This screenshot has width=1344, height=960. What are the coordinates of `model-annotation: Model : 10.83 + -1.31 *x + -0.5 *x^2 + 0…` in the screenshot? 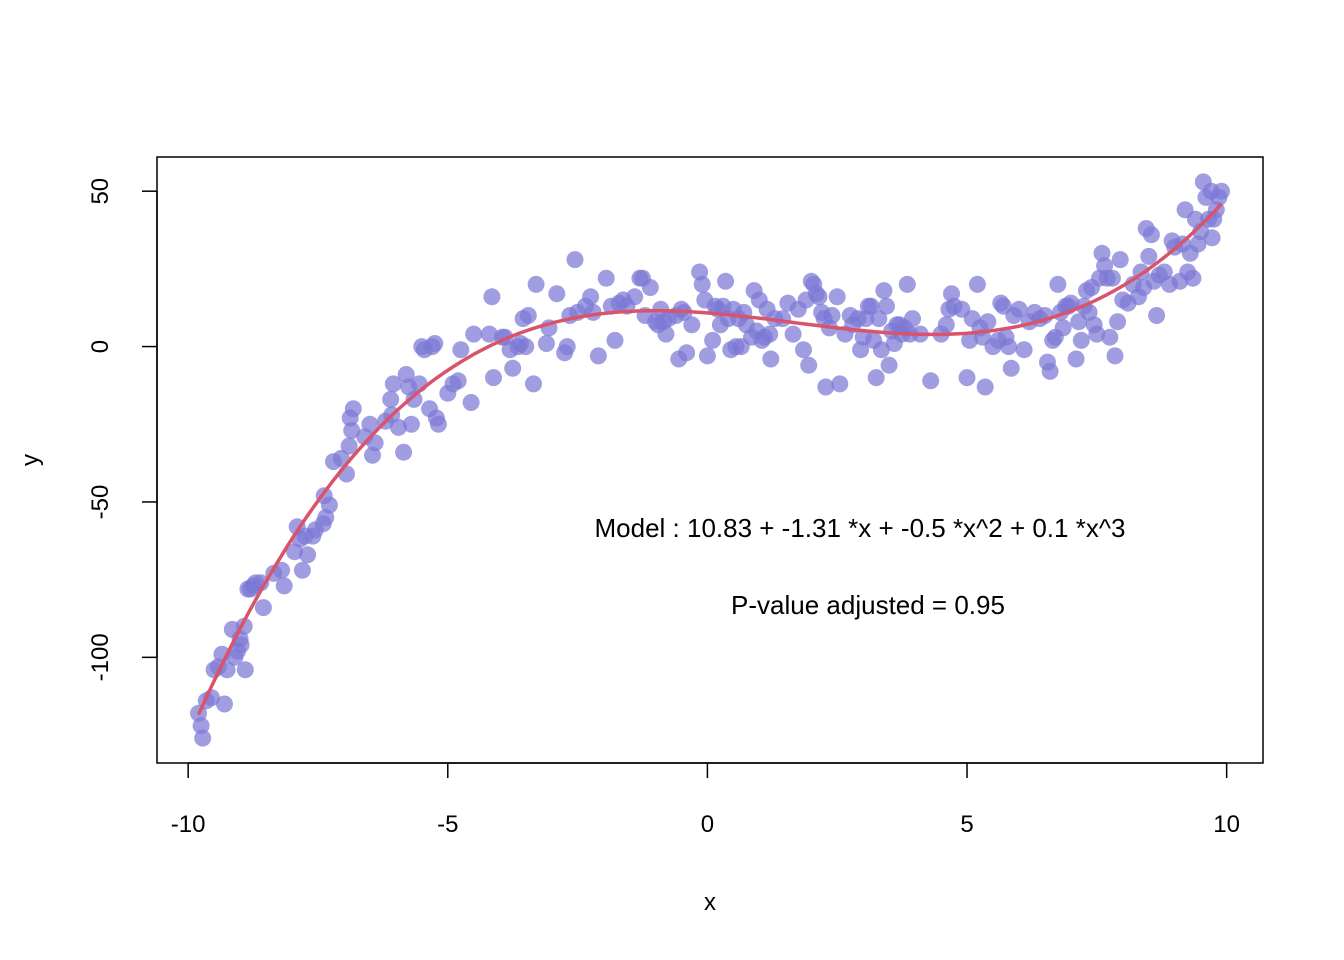 It's located at (860, 528).